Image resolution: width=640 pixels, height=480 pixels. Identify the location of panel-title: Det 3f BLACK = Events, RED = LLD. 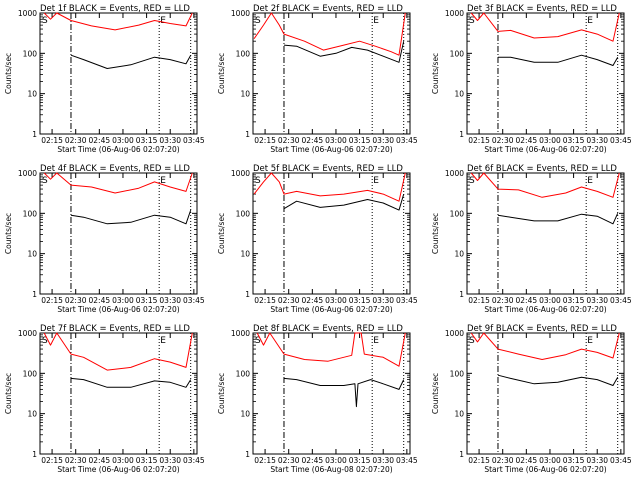
(542, 9).